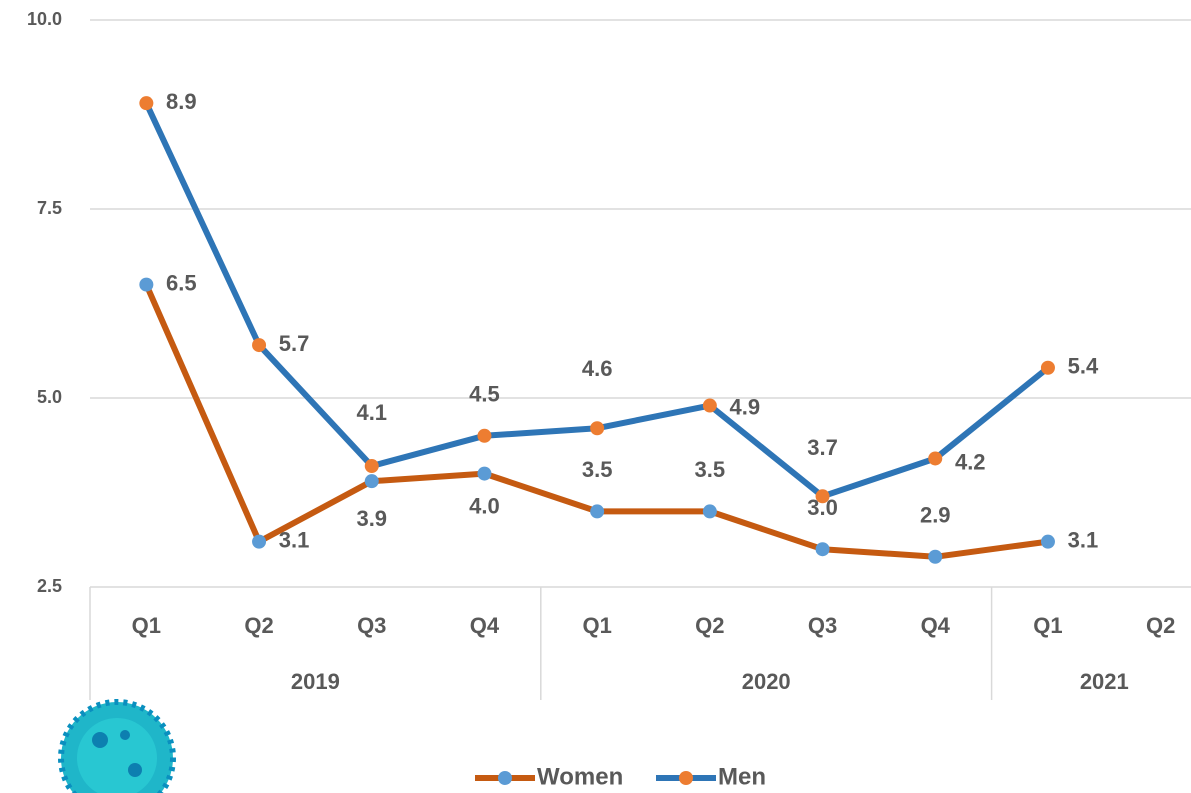 The image size is (1191, 793). I want to click on y-tick-label: 10.0, so click(44, 19).